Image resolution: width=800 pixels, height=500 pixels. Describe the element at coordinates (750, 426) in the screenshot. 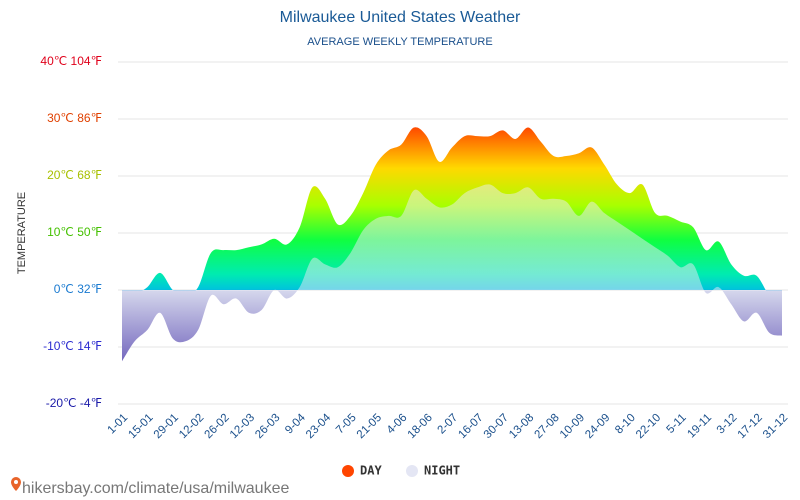

I see `x-tick-label: 17-12` at that location.